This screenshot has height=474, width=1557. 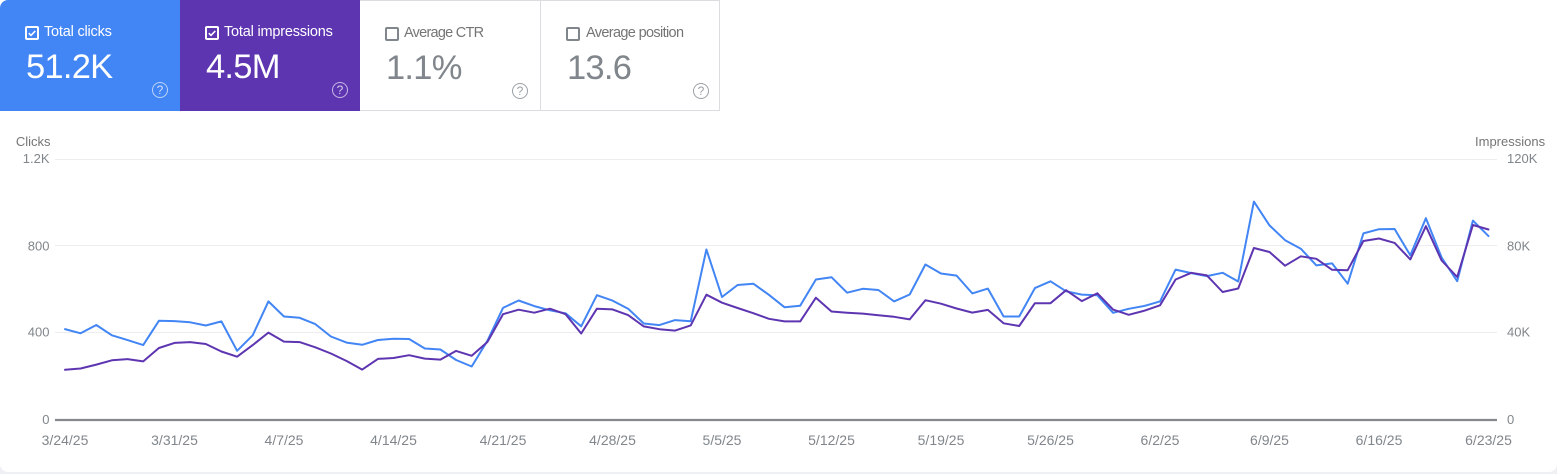 What do you see at coordinates (831, 440) in the screenshot?
I see `svg-text: 5/12/25` at bounding box center [831, 440].